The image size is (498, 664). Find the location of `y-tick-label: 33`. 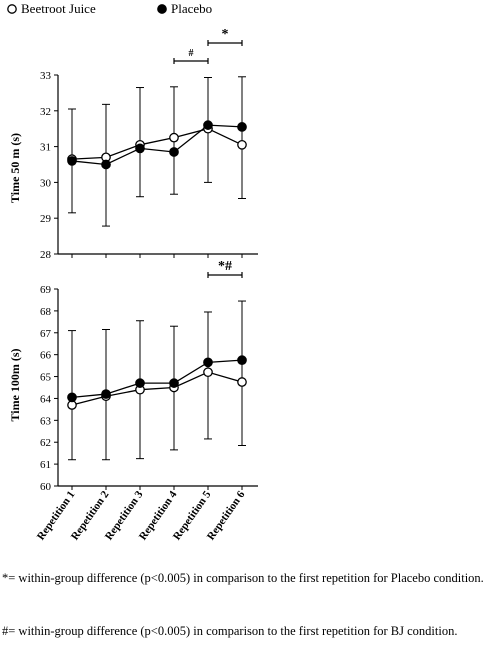

y-tick-label: 33 is located at coordinates (46, 76).